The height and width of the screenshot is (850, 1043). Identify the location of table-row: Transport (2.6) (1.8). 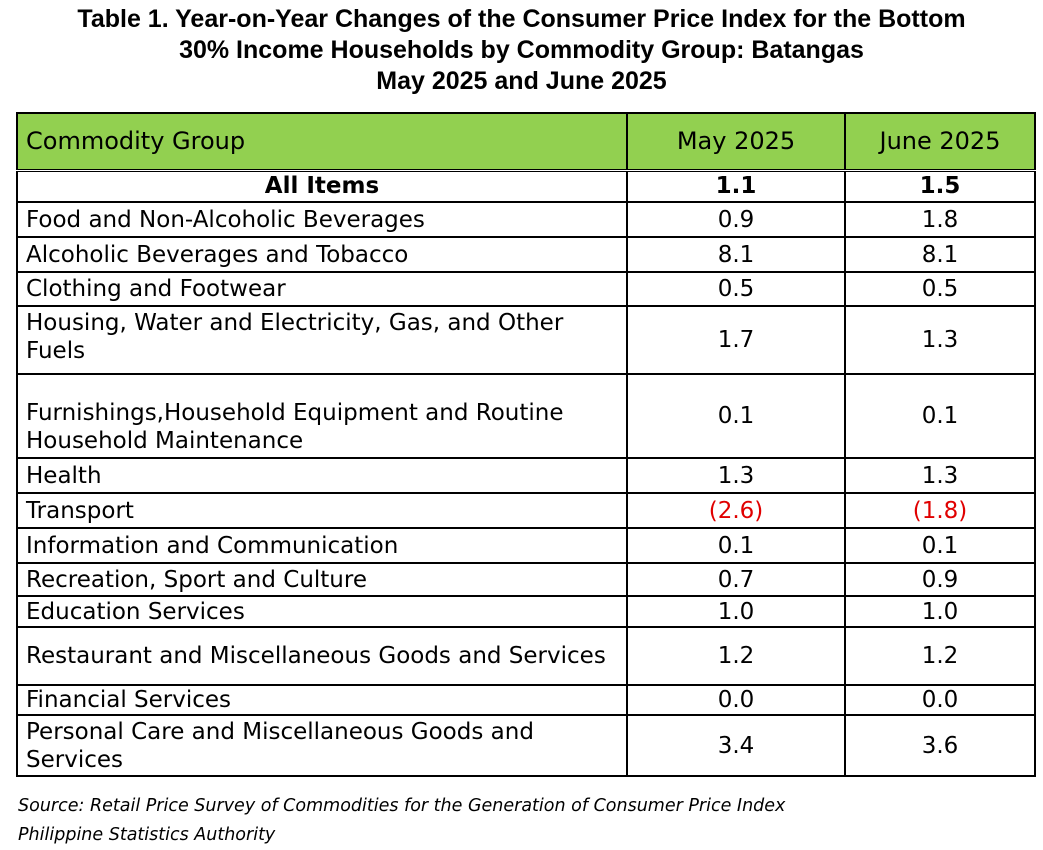
(526, 510).